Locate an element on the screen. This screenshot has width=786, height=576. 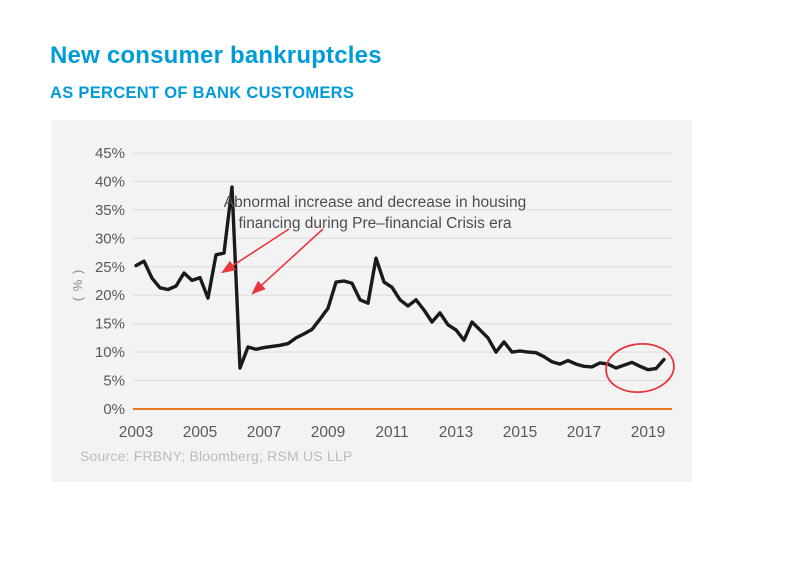
y-tick-label: 5% is located at coordinates (114, 381).